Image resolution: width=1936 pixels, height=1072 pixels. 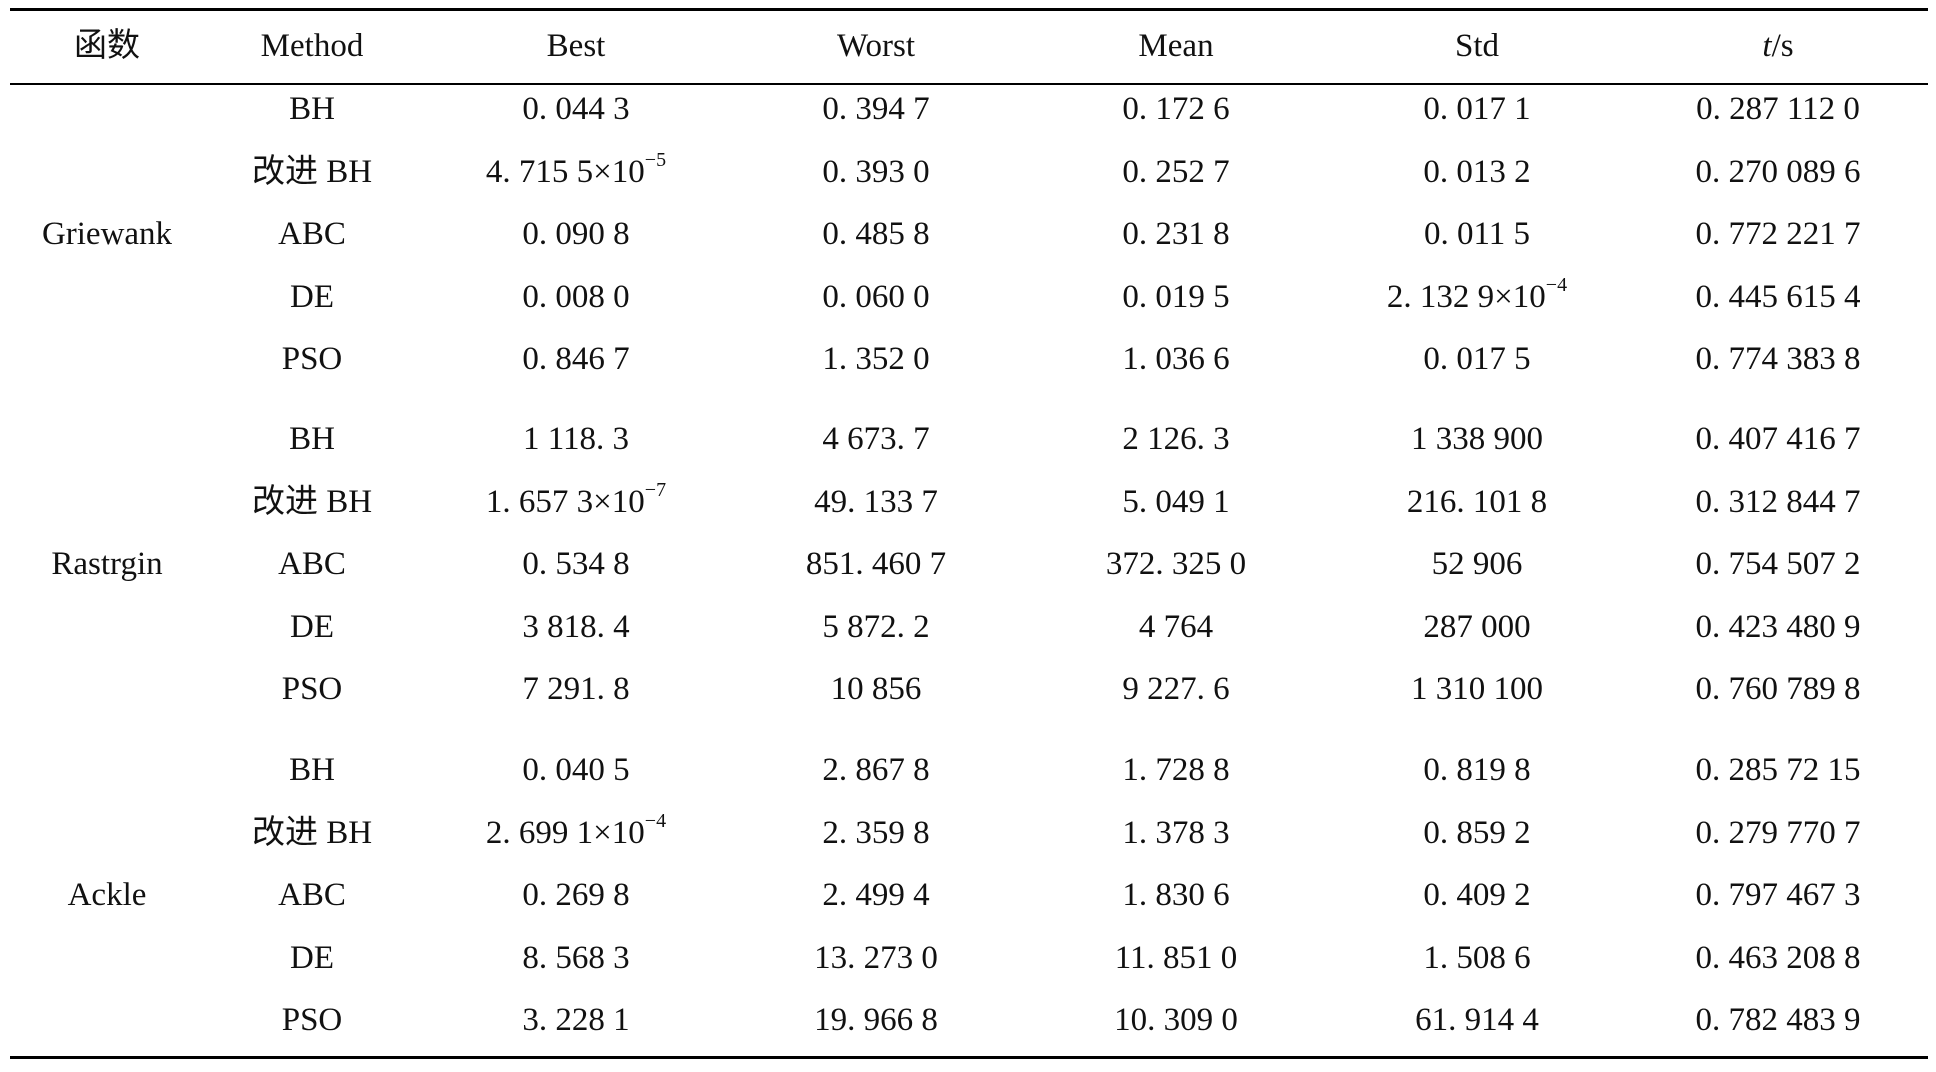 I want to click on worst-cell: 13. 273 0, so click(x=876, y=957).